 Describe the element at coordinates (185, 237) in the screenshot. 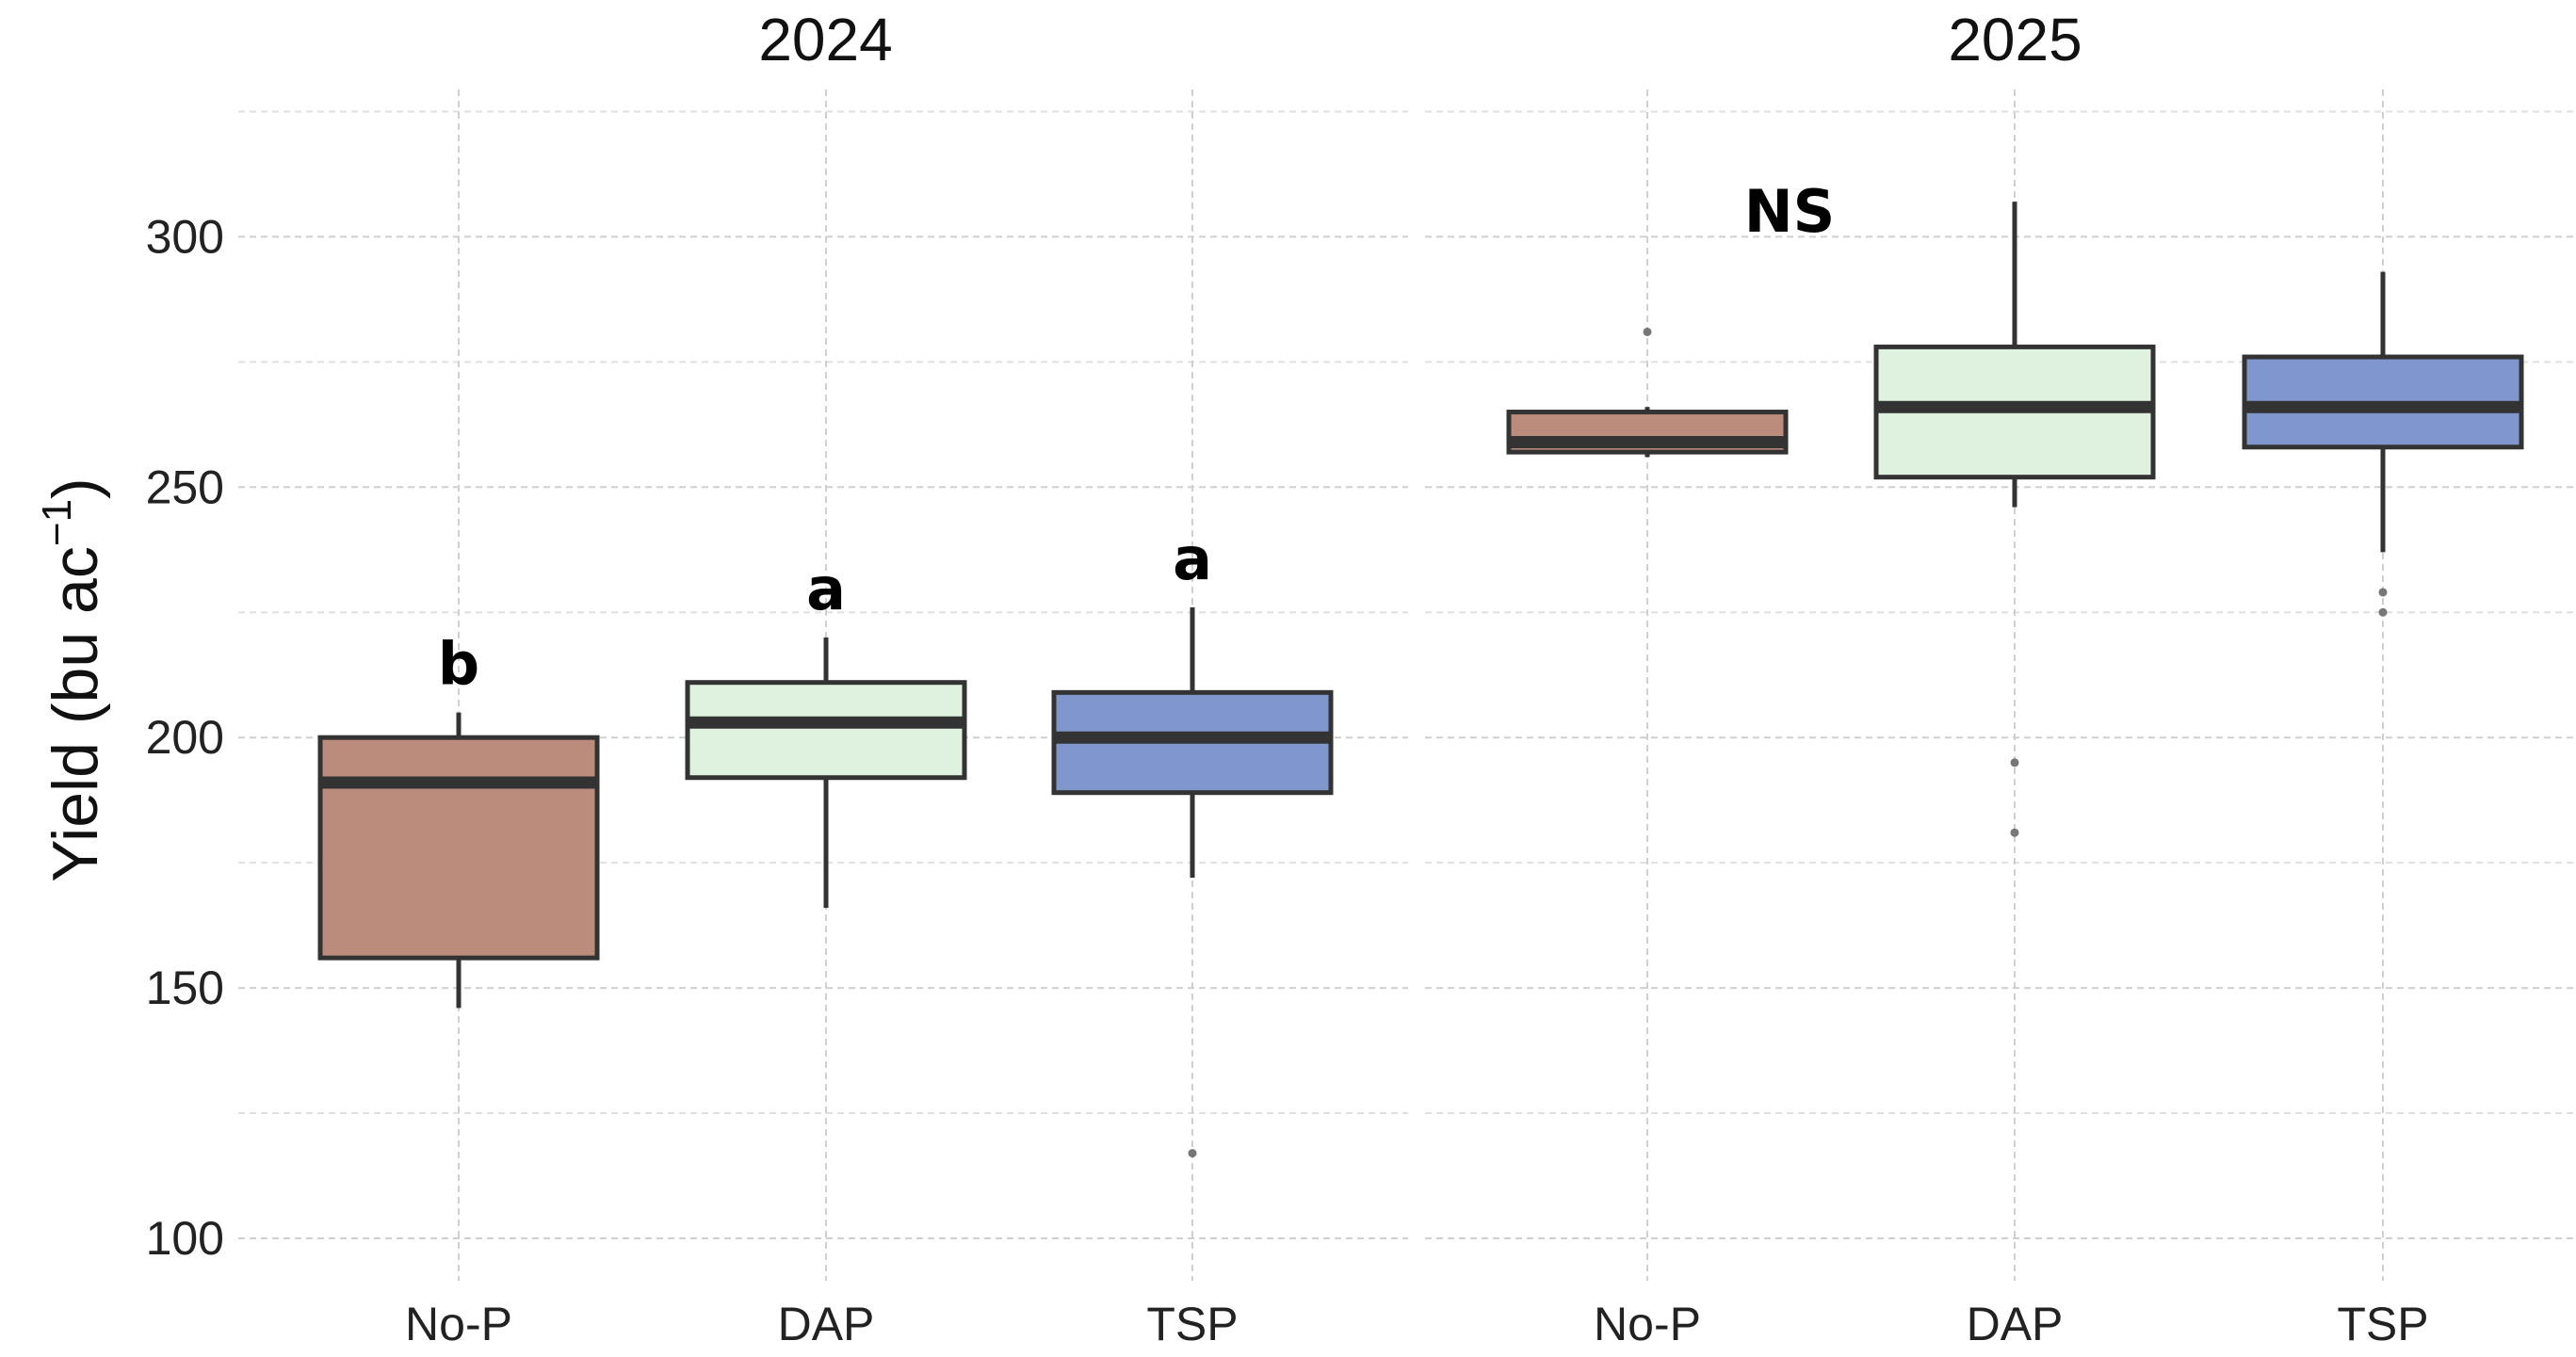

I see `y-tick-label: 300` at that location.